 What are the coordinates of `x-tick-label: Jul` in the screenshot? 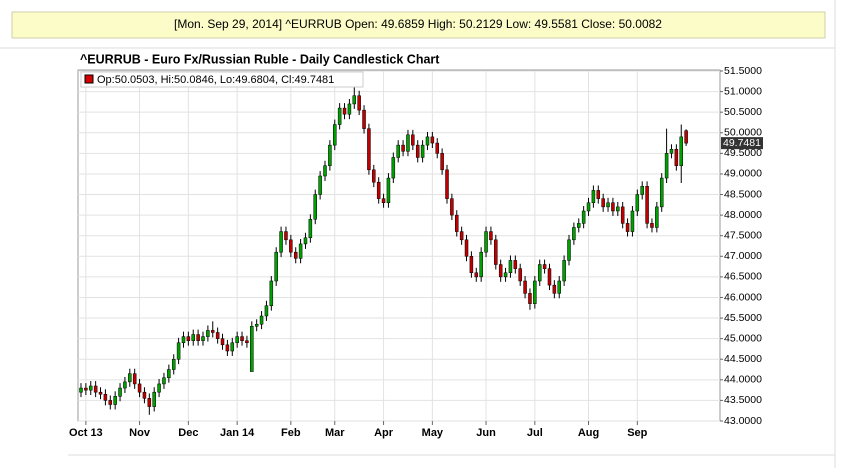 It's located at (535, 433).